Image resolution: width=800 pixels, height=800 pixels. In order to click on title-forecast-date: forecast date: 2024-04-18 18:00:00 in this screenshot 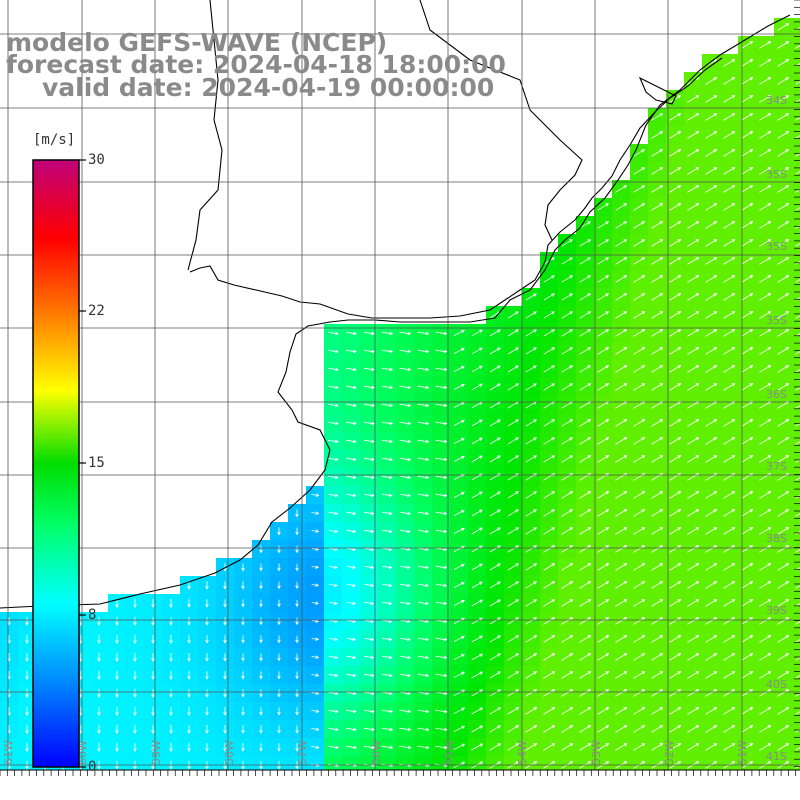, I will do `click(256, 64)`.